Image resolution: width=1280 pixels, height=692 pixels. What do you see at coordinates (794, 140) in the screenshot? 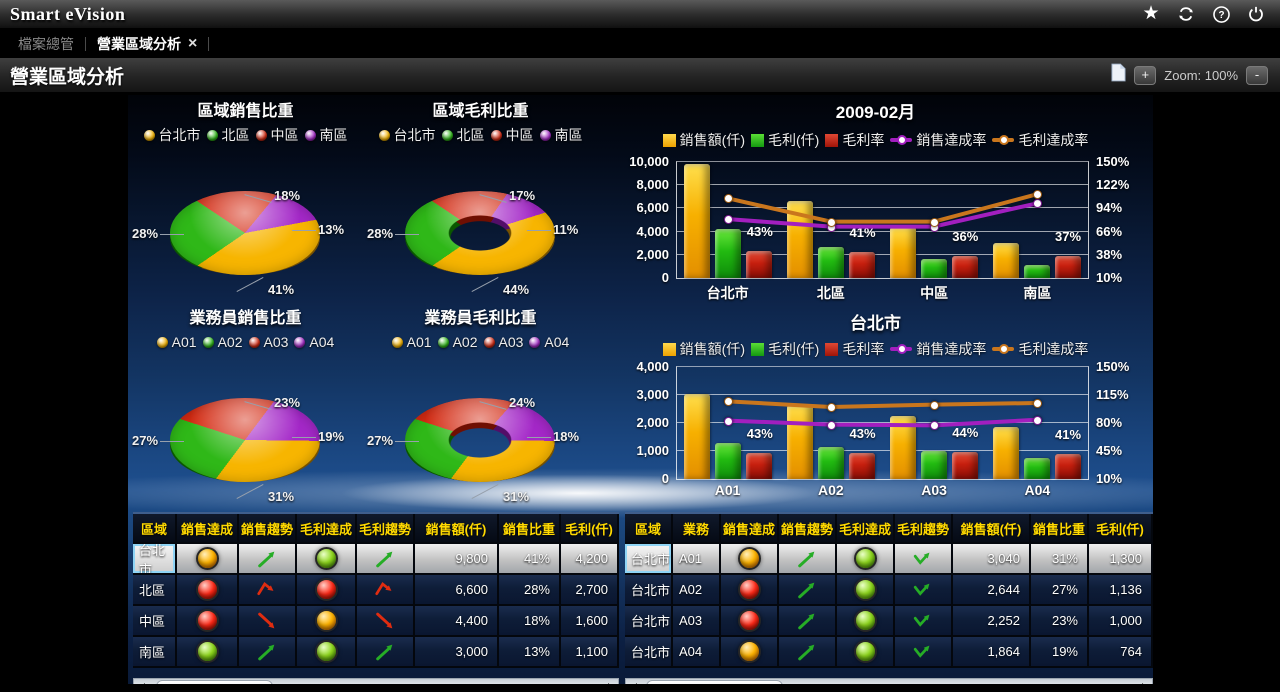
I see `legend-label: 毛利(仟)` at bounding box center [794, 140].